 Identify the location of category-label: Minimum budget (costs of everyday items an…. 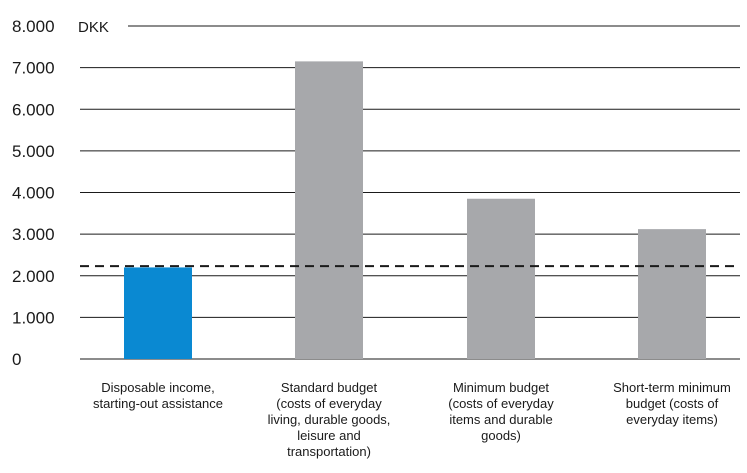
(501, 411).